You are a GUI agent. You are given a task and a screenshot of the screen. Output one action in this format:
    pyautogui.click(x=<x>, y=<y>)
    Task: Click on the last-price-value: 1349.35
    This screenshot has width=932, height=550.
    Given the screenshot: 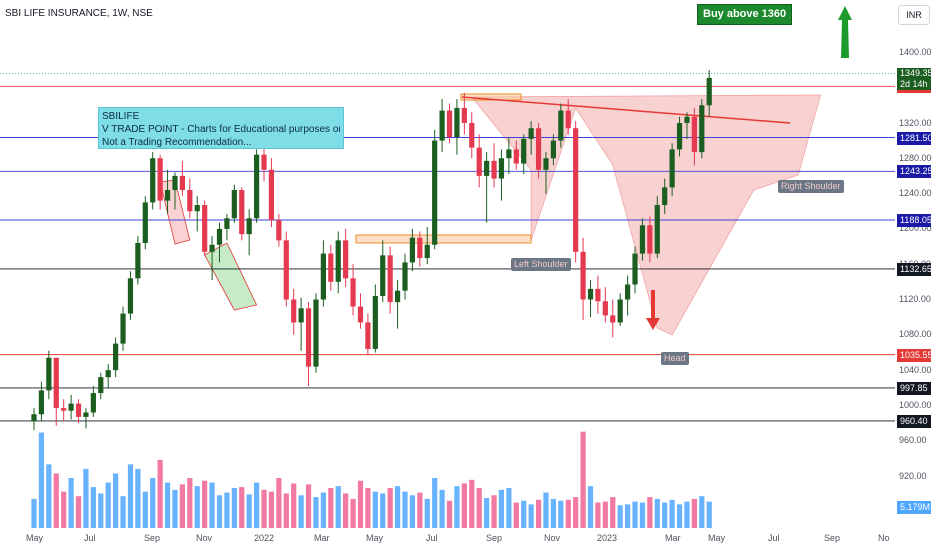 What is the action you would take?
    pyautogui.click(x=916, y=72)
    